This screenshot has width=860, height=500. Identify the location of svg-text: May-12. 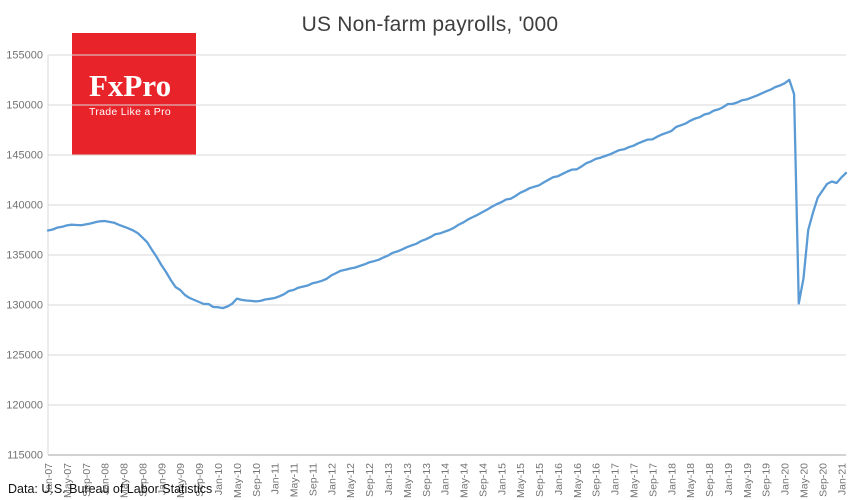
(351, 480).